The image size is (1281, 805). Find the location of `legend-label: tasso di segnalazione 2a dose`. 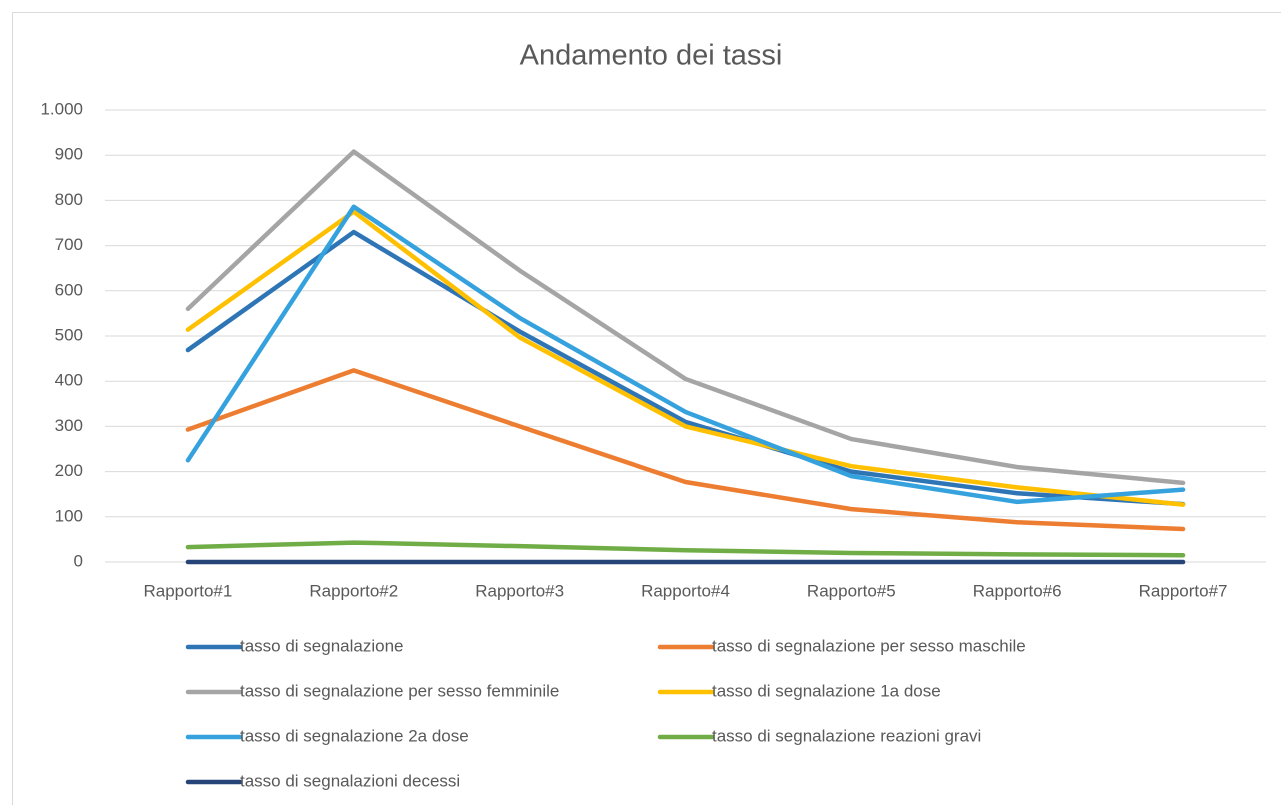

legend-label: tasso di segnalazione 2a dose is located at coordinates (354, 735).